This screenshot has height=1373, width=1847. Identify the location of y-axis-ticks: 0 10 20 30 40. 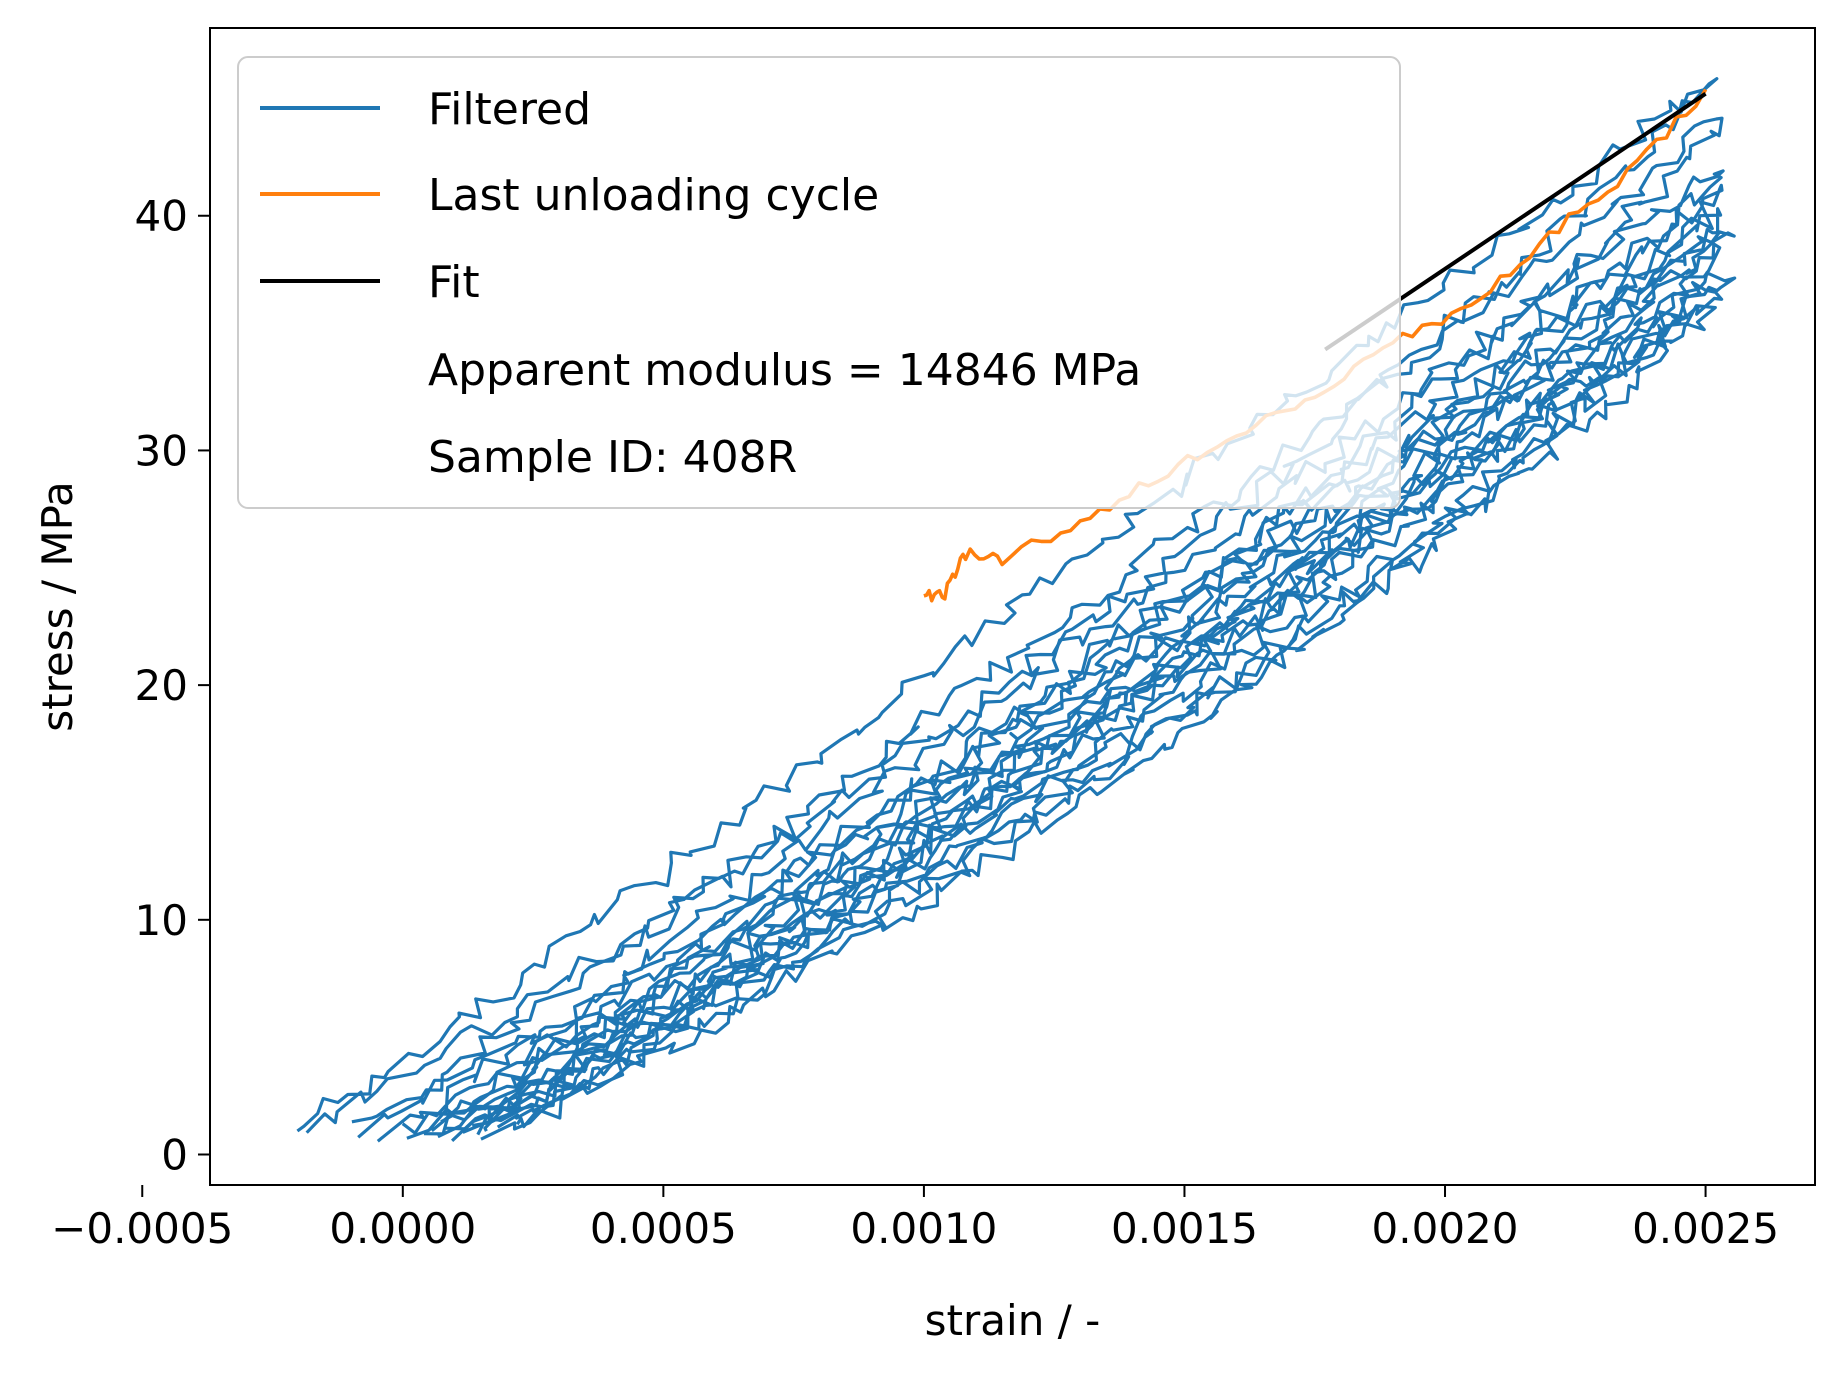
(172, 685).